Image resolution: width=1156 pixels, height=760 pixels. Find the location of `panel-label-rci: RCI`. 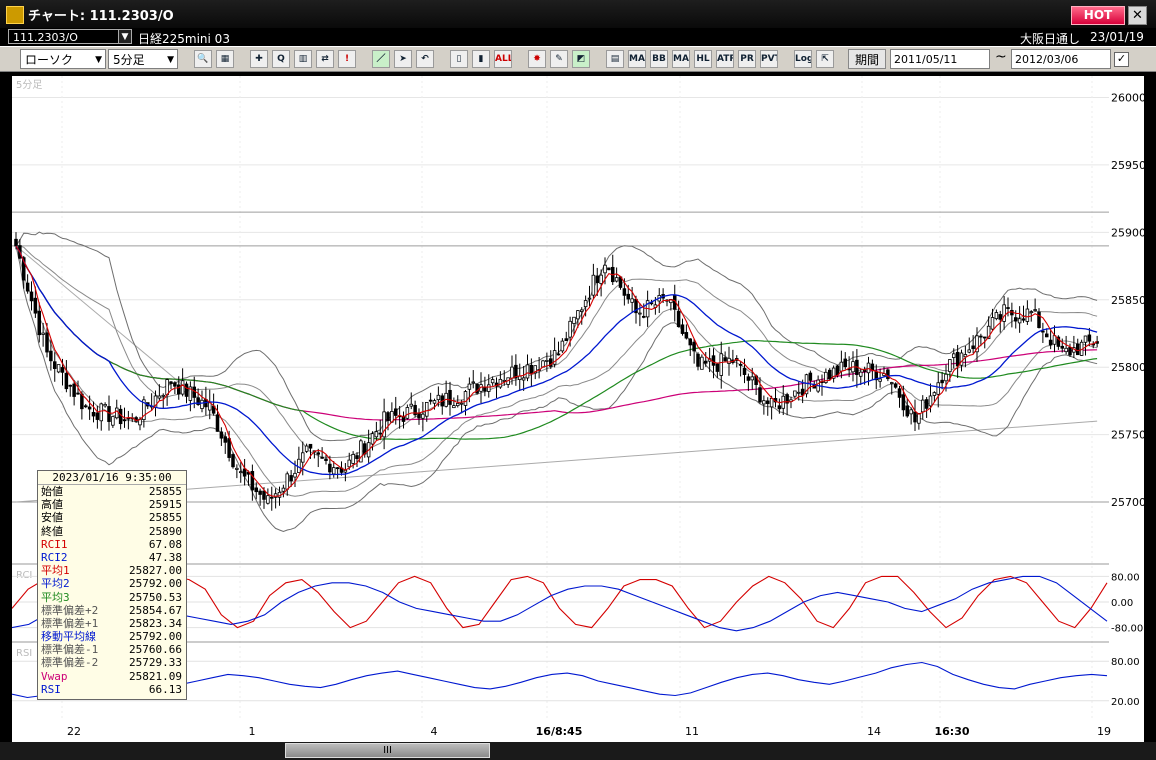

panel-label-rci: RCI is located at coordinates (24, 575).